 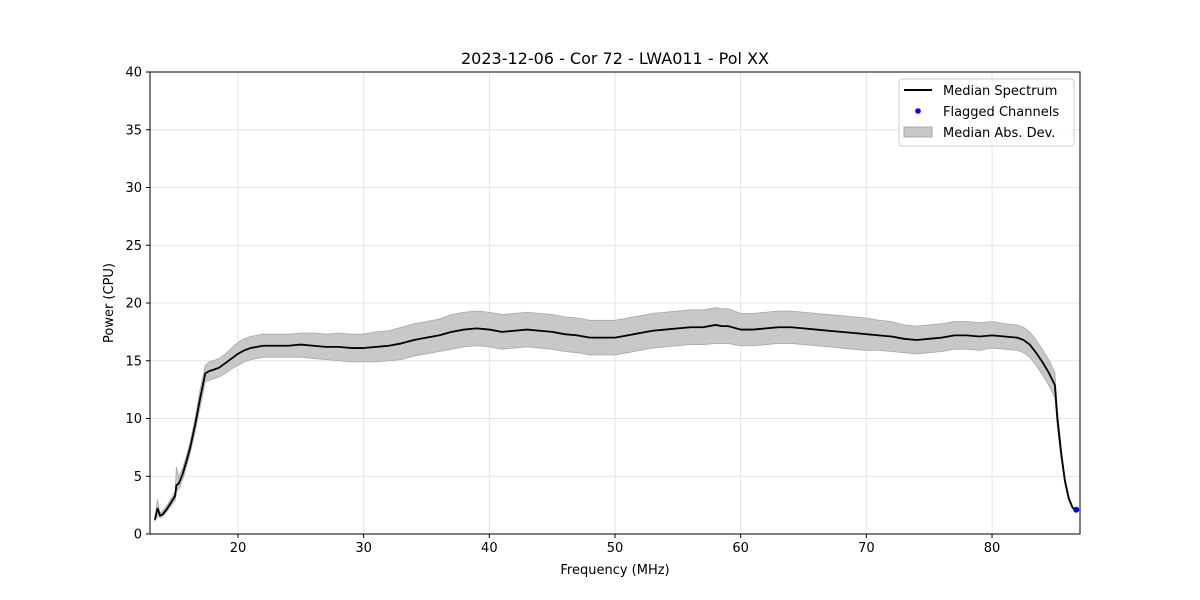 I want to click on legend-mad-patch-swatch, so click(x=918, y=132).